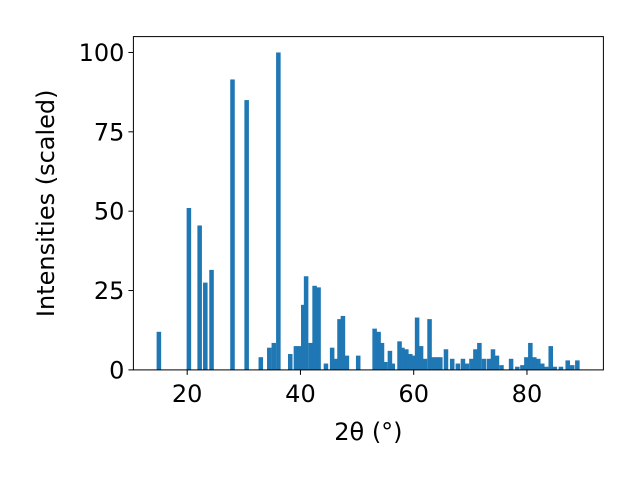  I want to click on y-tick-label: 100, so click(102, 53).